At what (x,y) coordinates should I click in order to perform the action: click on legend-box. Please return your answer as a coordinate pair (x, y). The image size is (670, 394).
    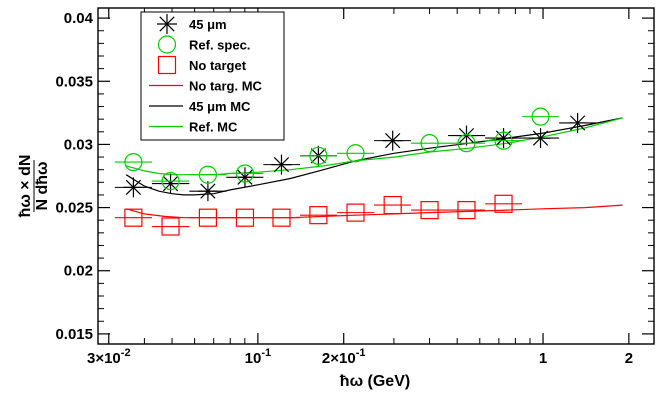
    Looking at the image, I should click on (212, 76).